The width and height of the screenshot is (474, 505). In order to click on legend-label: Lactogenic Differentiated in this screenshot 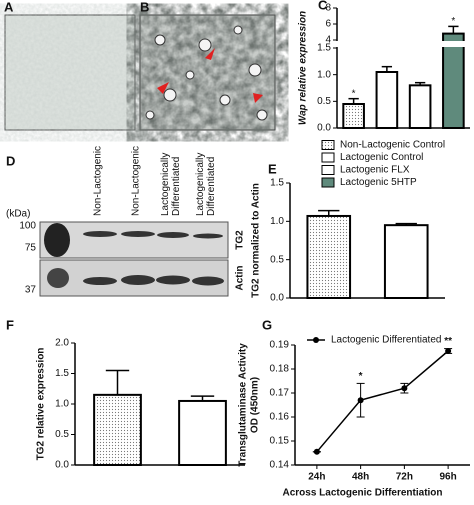, I will do `click(386, 340)`.